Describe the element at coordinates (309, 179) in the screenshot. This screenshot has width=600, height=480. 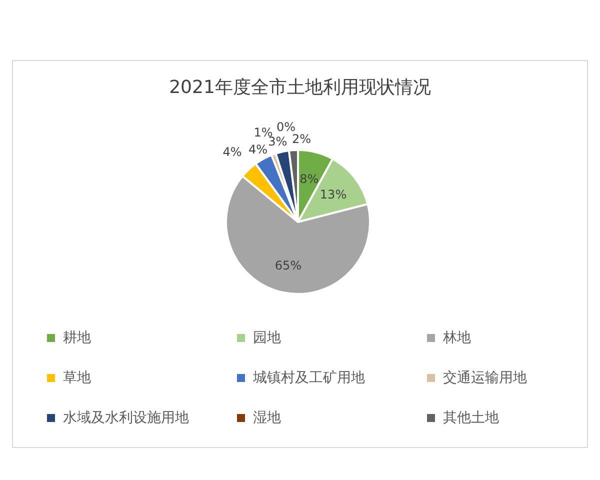
I see `data-label: 8%` at that location.